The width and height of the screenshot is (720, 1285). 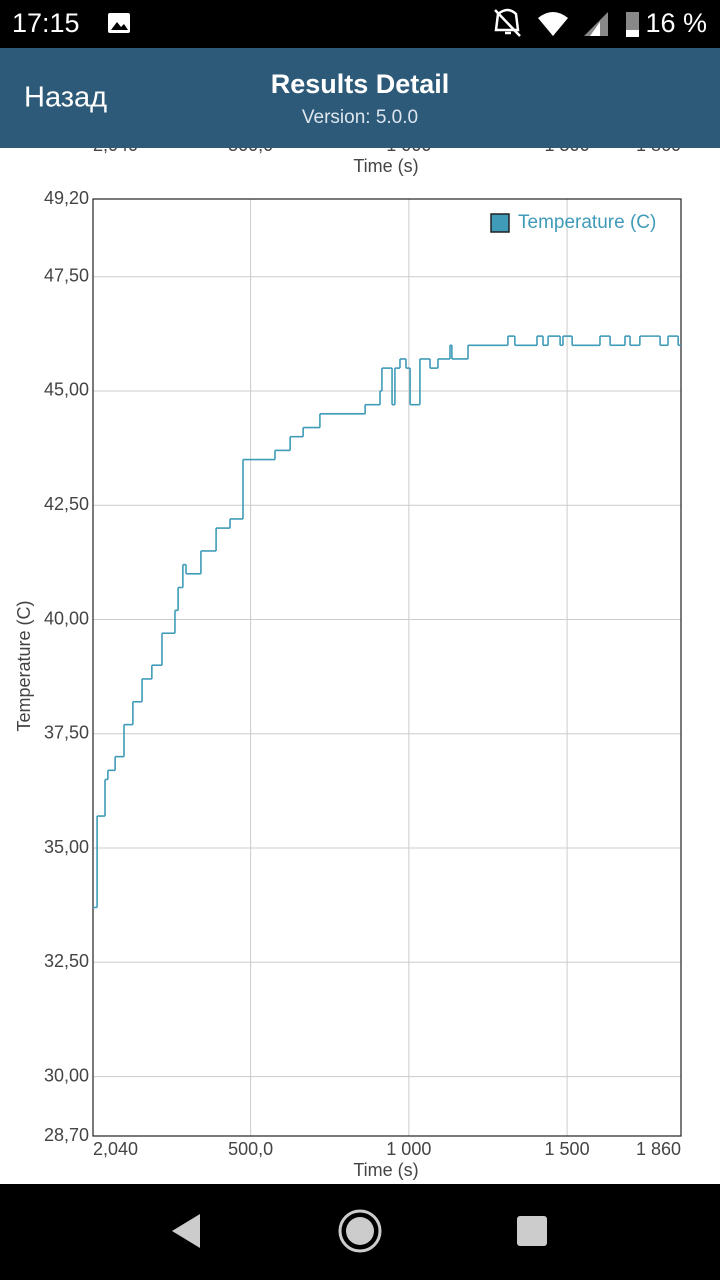 I want to click on x-tick-label: 1 860, so click(x=658, y=1149).